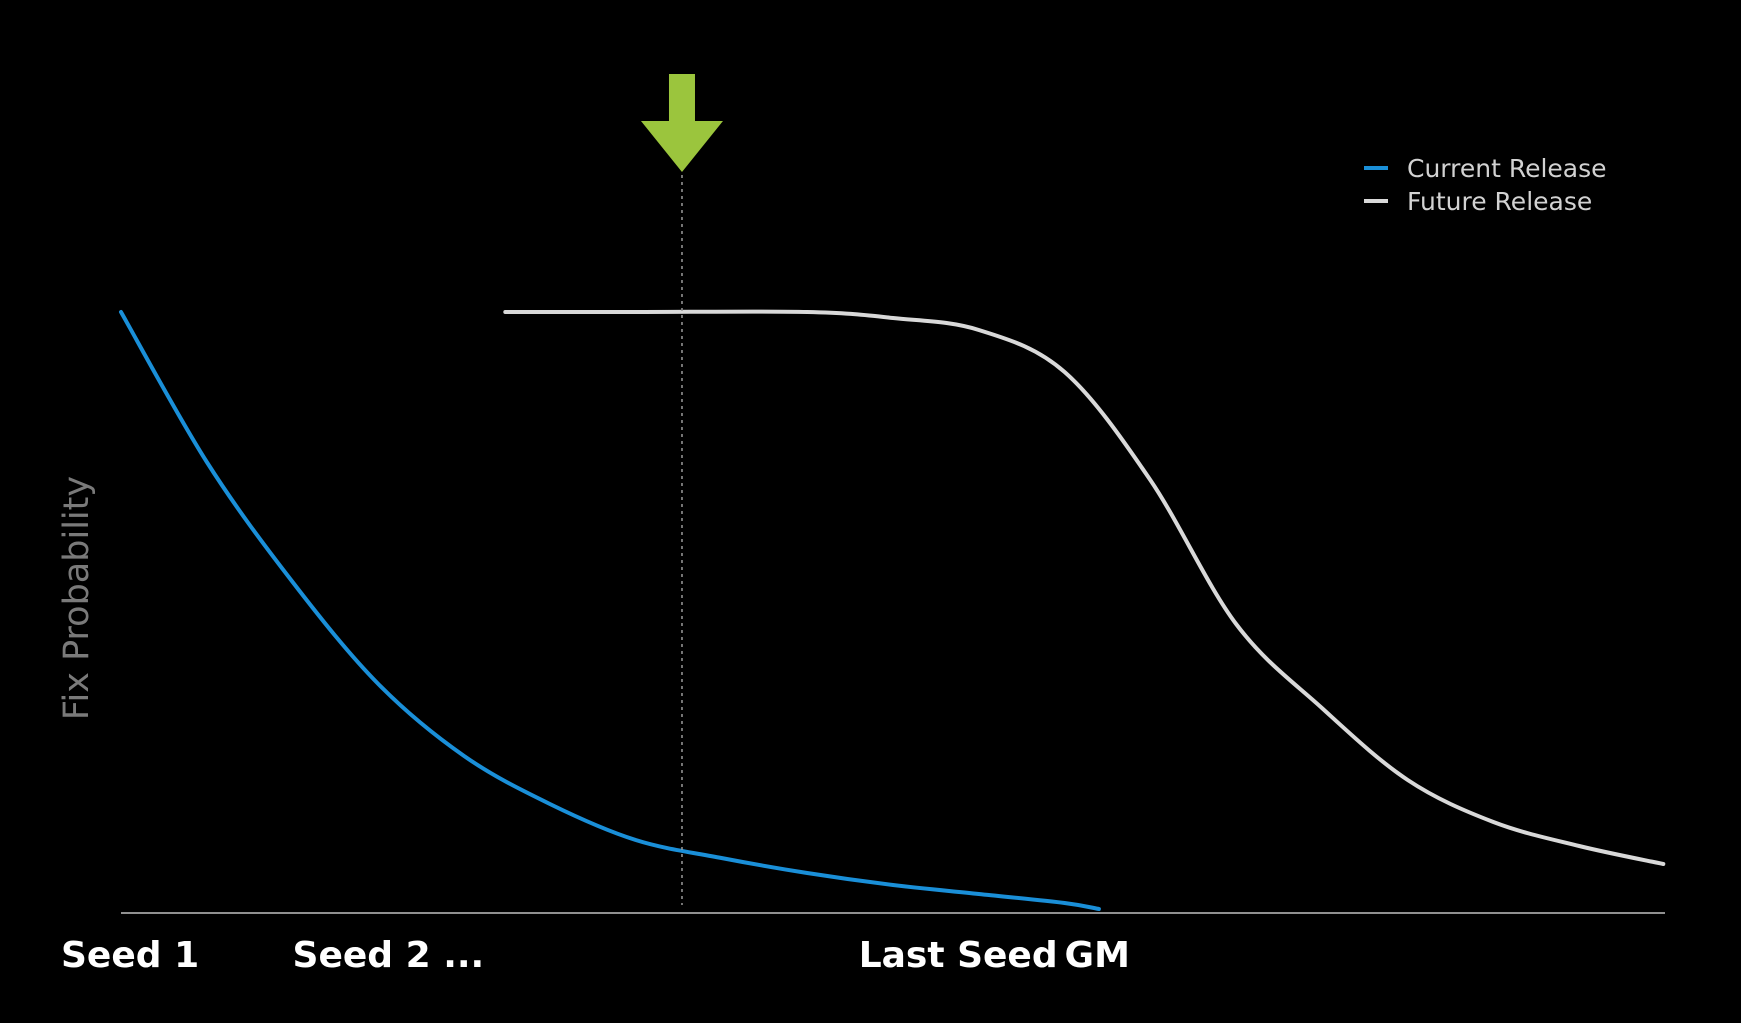 This screenshot has height=1023, width=1741. Describe the element at coordinates (1485, 185) in the screenshot. I see `legend: Current Release Future Release` at that location.